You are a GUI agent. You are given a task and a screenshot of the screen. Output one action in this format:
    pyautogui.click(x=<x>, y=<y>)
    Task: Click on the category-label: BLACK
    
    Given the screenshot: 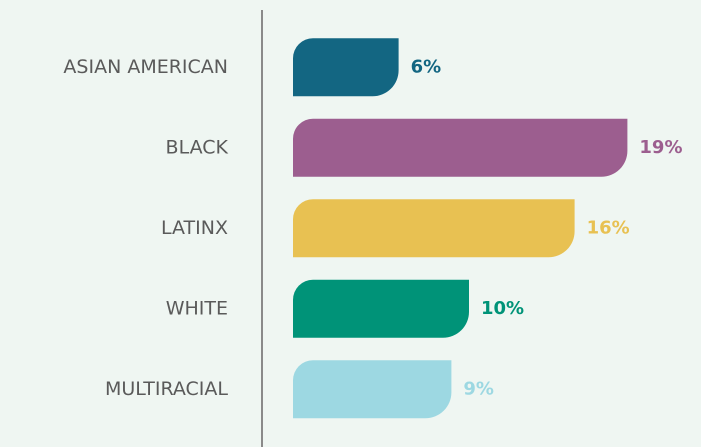 What is the action you would take?
    pyautogui.click(x=197, y=147)
    